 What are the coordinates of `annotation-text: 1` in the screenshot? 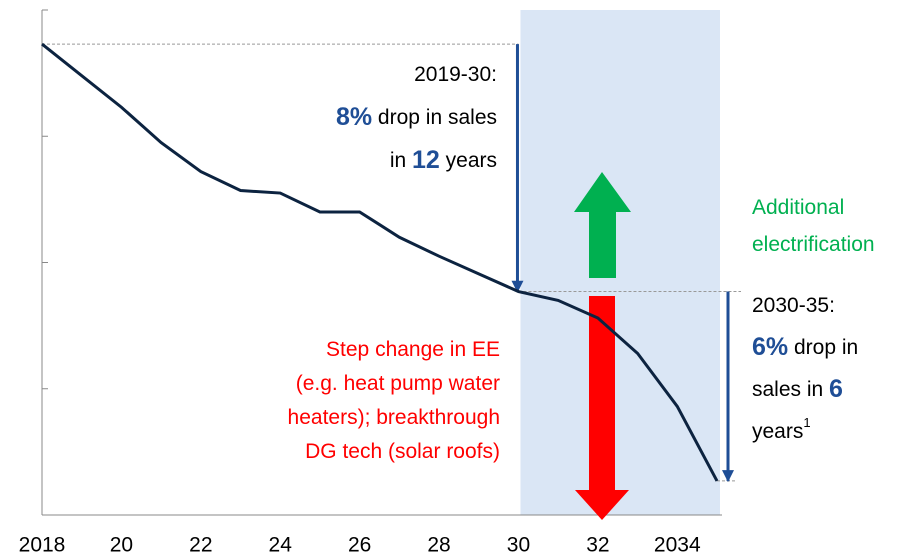 It's located at (806, 422).